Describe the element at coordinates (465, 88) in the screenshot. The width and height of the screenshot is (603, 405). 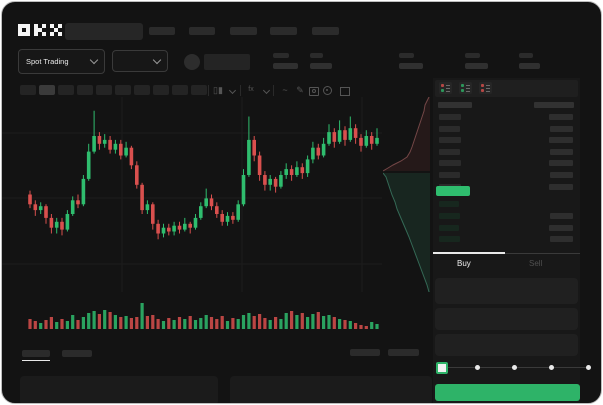
I see `book-bids-icon` at that location.